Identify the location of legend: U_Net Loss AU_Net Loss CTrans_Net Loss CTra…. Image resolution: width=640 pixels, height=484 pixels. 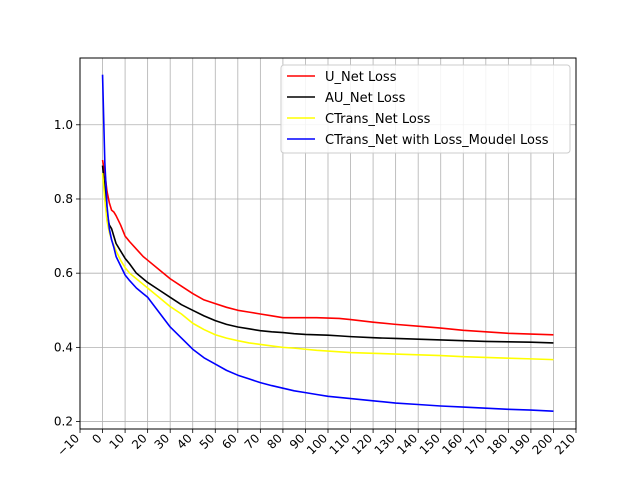
(425, 109).